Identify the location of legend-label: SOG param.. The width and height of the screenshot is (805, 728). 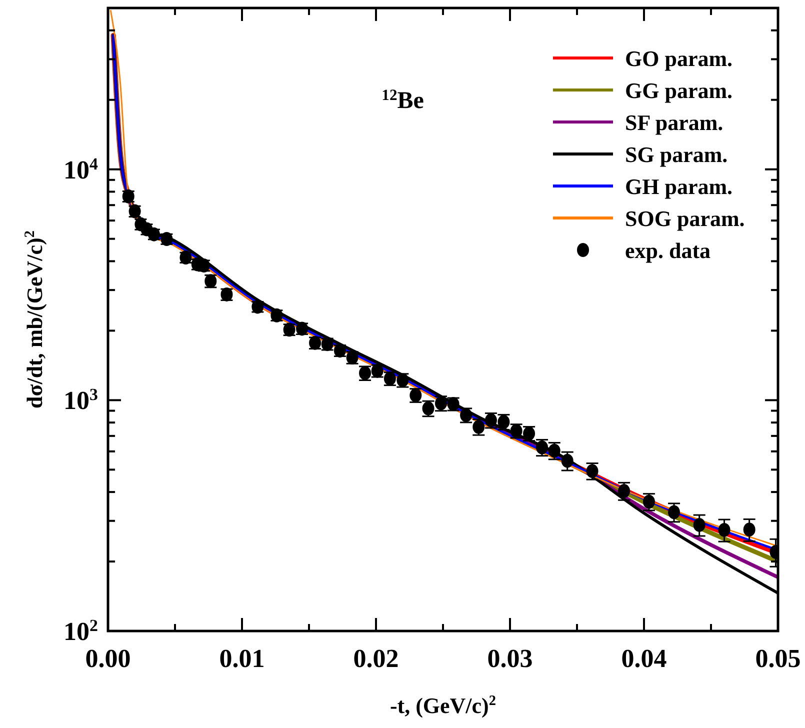
(685, 218).